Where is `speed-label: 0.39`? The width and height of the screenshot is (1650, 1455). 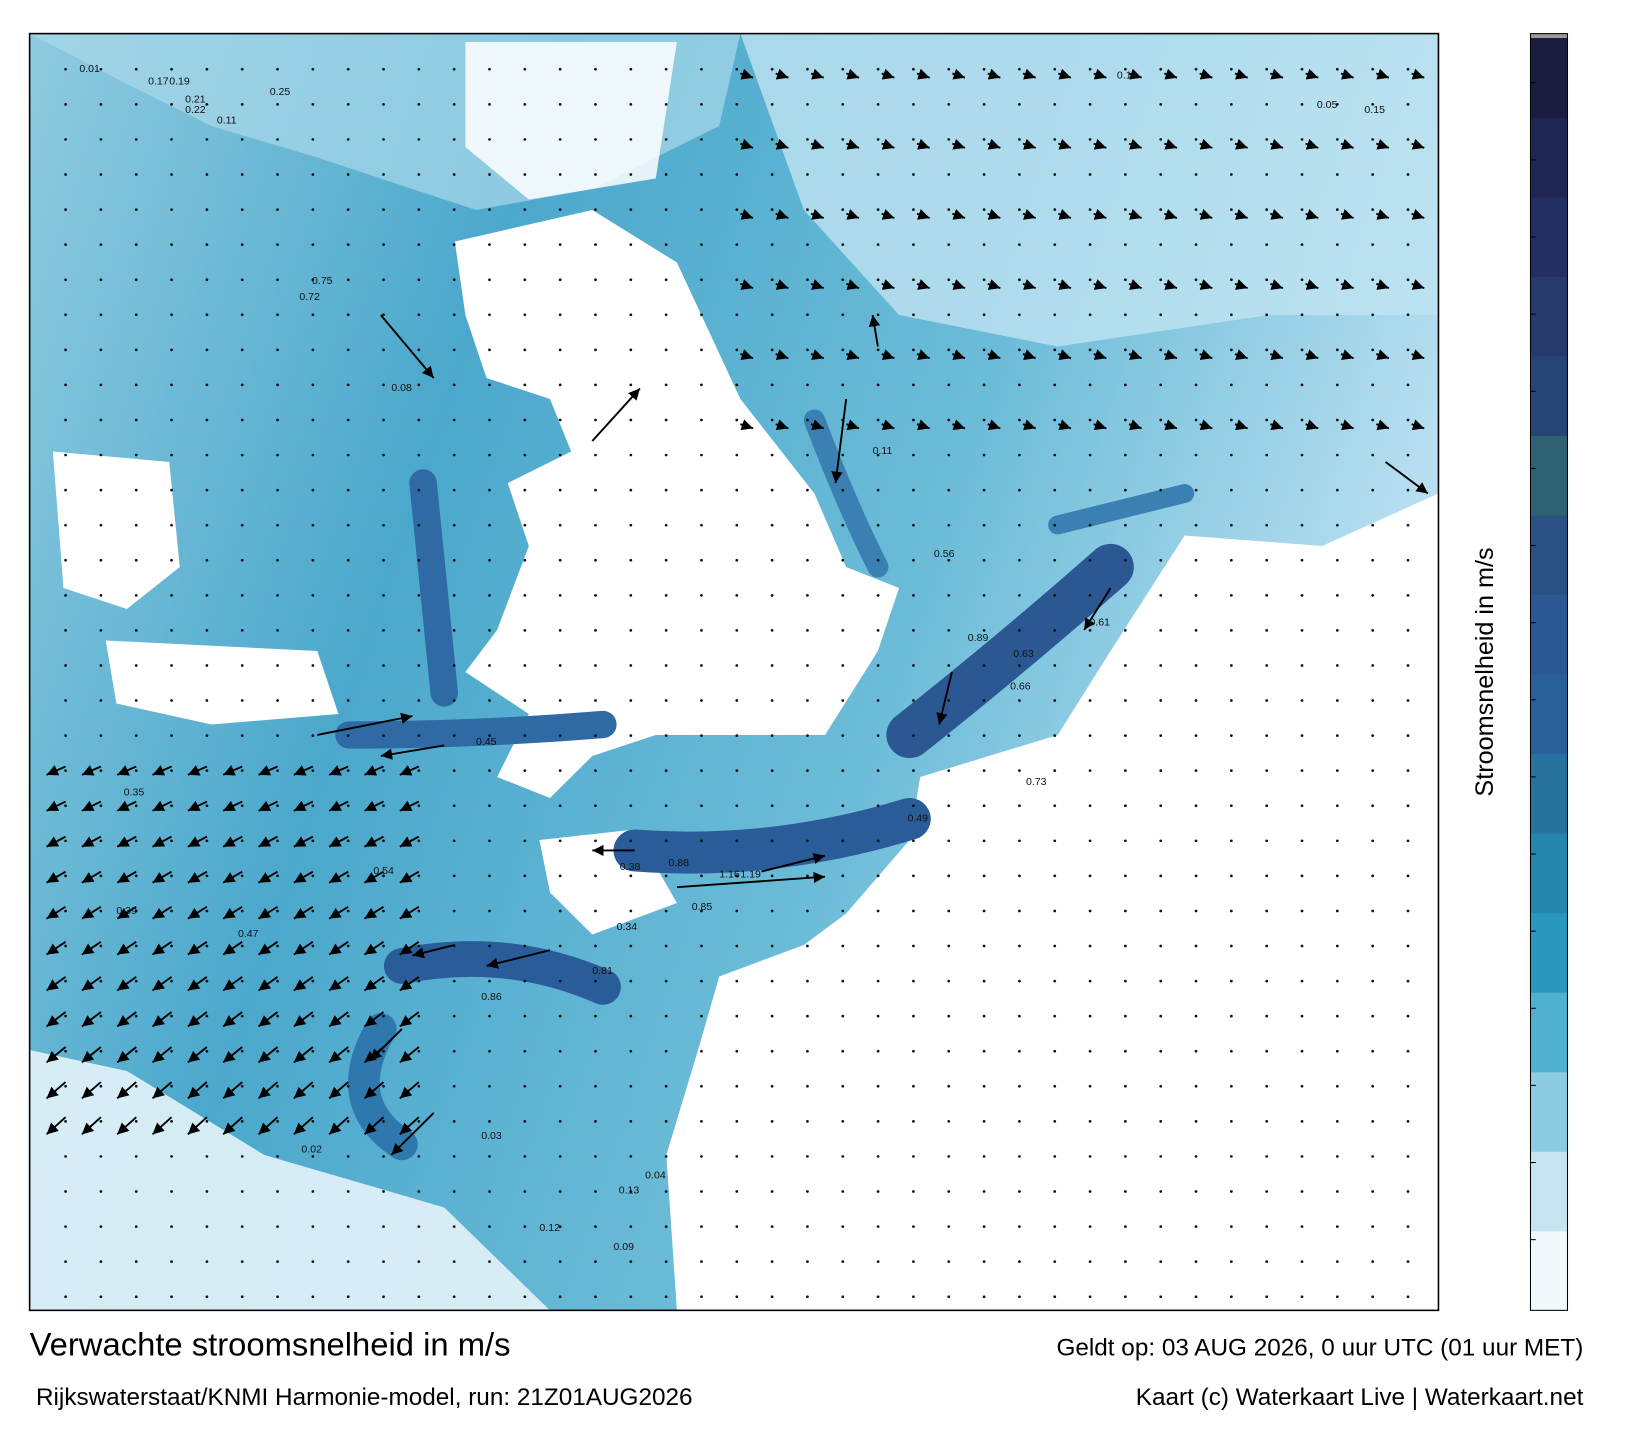 speed-label: 0.39 is located at coordinates (126, 911).